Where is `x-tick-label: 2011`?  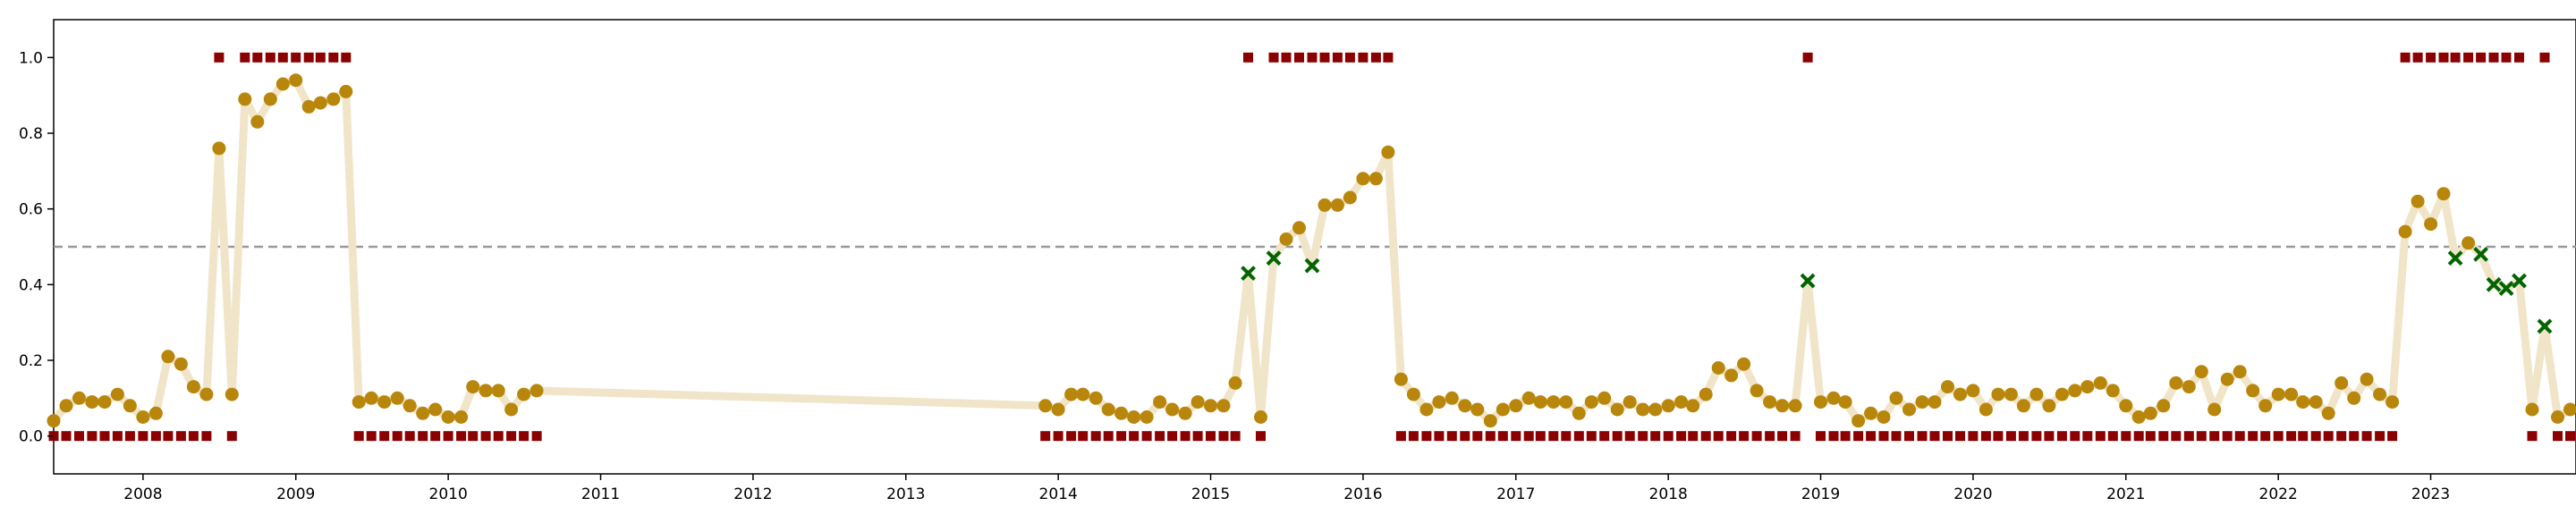 x-tick-label: 2011 is located at coordinates (600, 494).